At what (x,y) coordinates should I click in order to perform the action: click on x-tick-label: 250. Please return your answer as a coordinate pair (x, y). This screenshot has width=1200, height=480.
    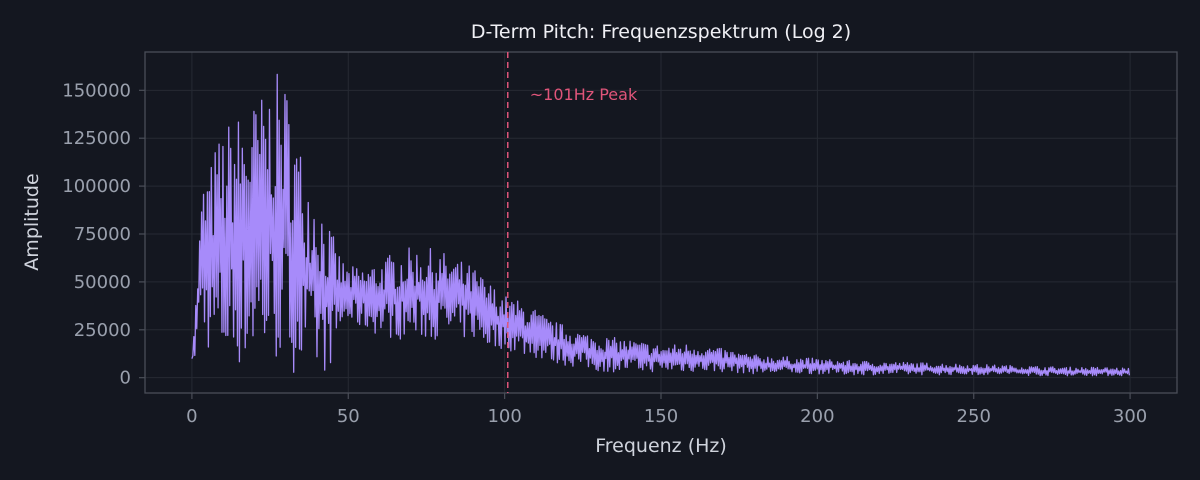
    Looking at the image, I should click on (974, 416).